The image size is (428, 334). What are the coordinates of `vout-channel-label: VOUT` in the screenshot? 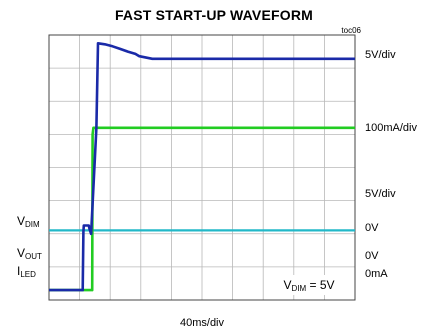 It's located at (29, 253).